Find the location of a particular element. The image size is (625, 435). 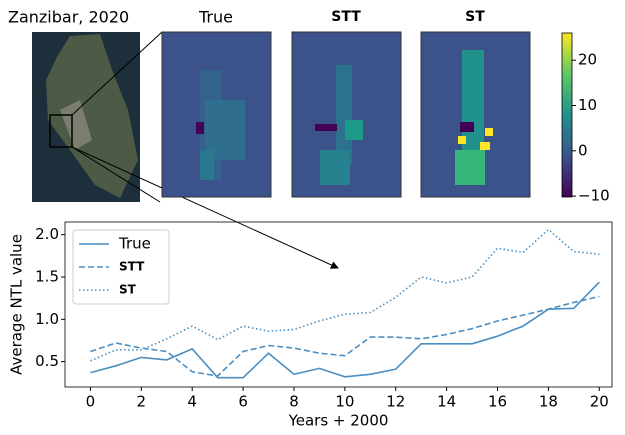

x-tick-label: 14 is located at coordinates (446, 402).